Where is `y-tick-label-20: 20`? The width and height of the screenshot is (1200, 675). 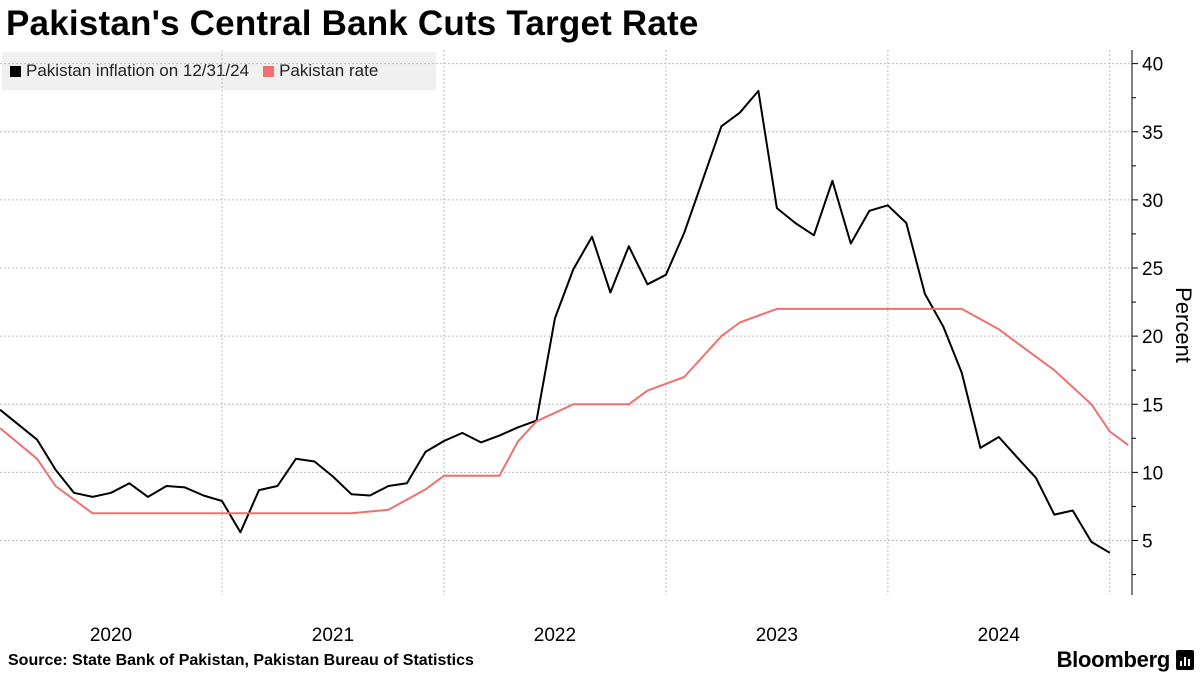 y-tick-label-20: 20 is located at coordinates (1152, 337).